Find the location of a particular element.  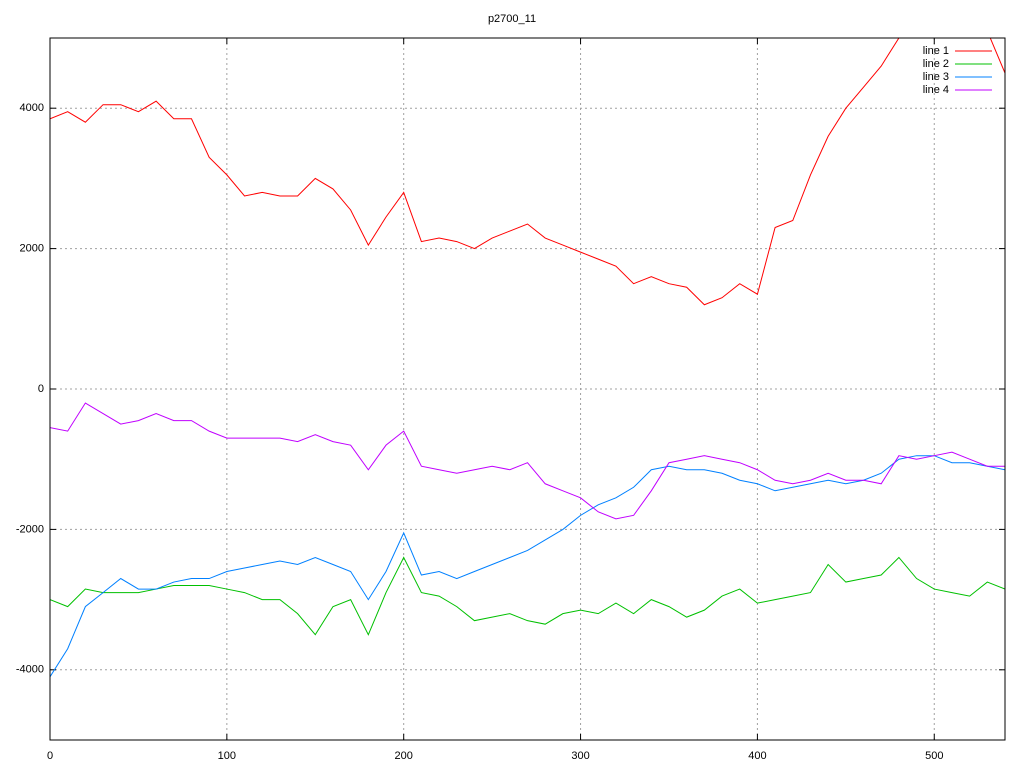

y-tick-label: -2000 is located at coordinates (30, 529).